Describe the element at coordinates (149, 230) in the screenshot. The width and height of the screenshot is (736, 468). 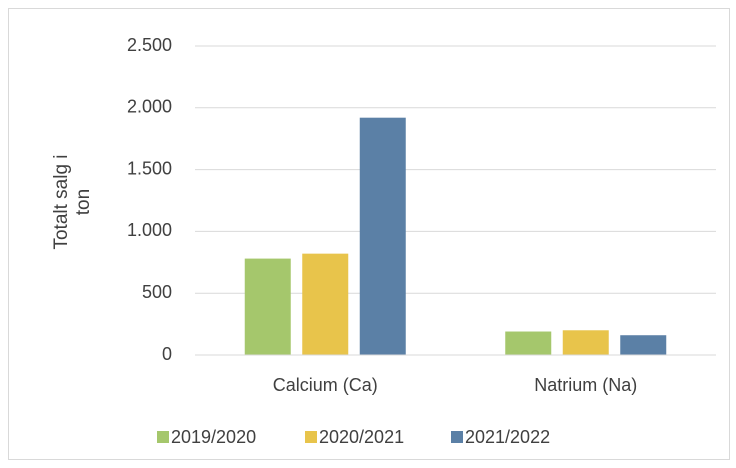
I see `y-tick-label: 1.000` at that location.